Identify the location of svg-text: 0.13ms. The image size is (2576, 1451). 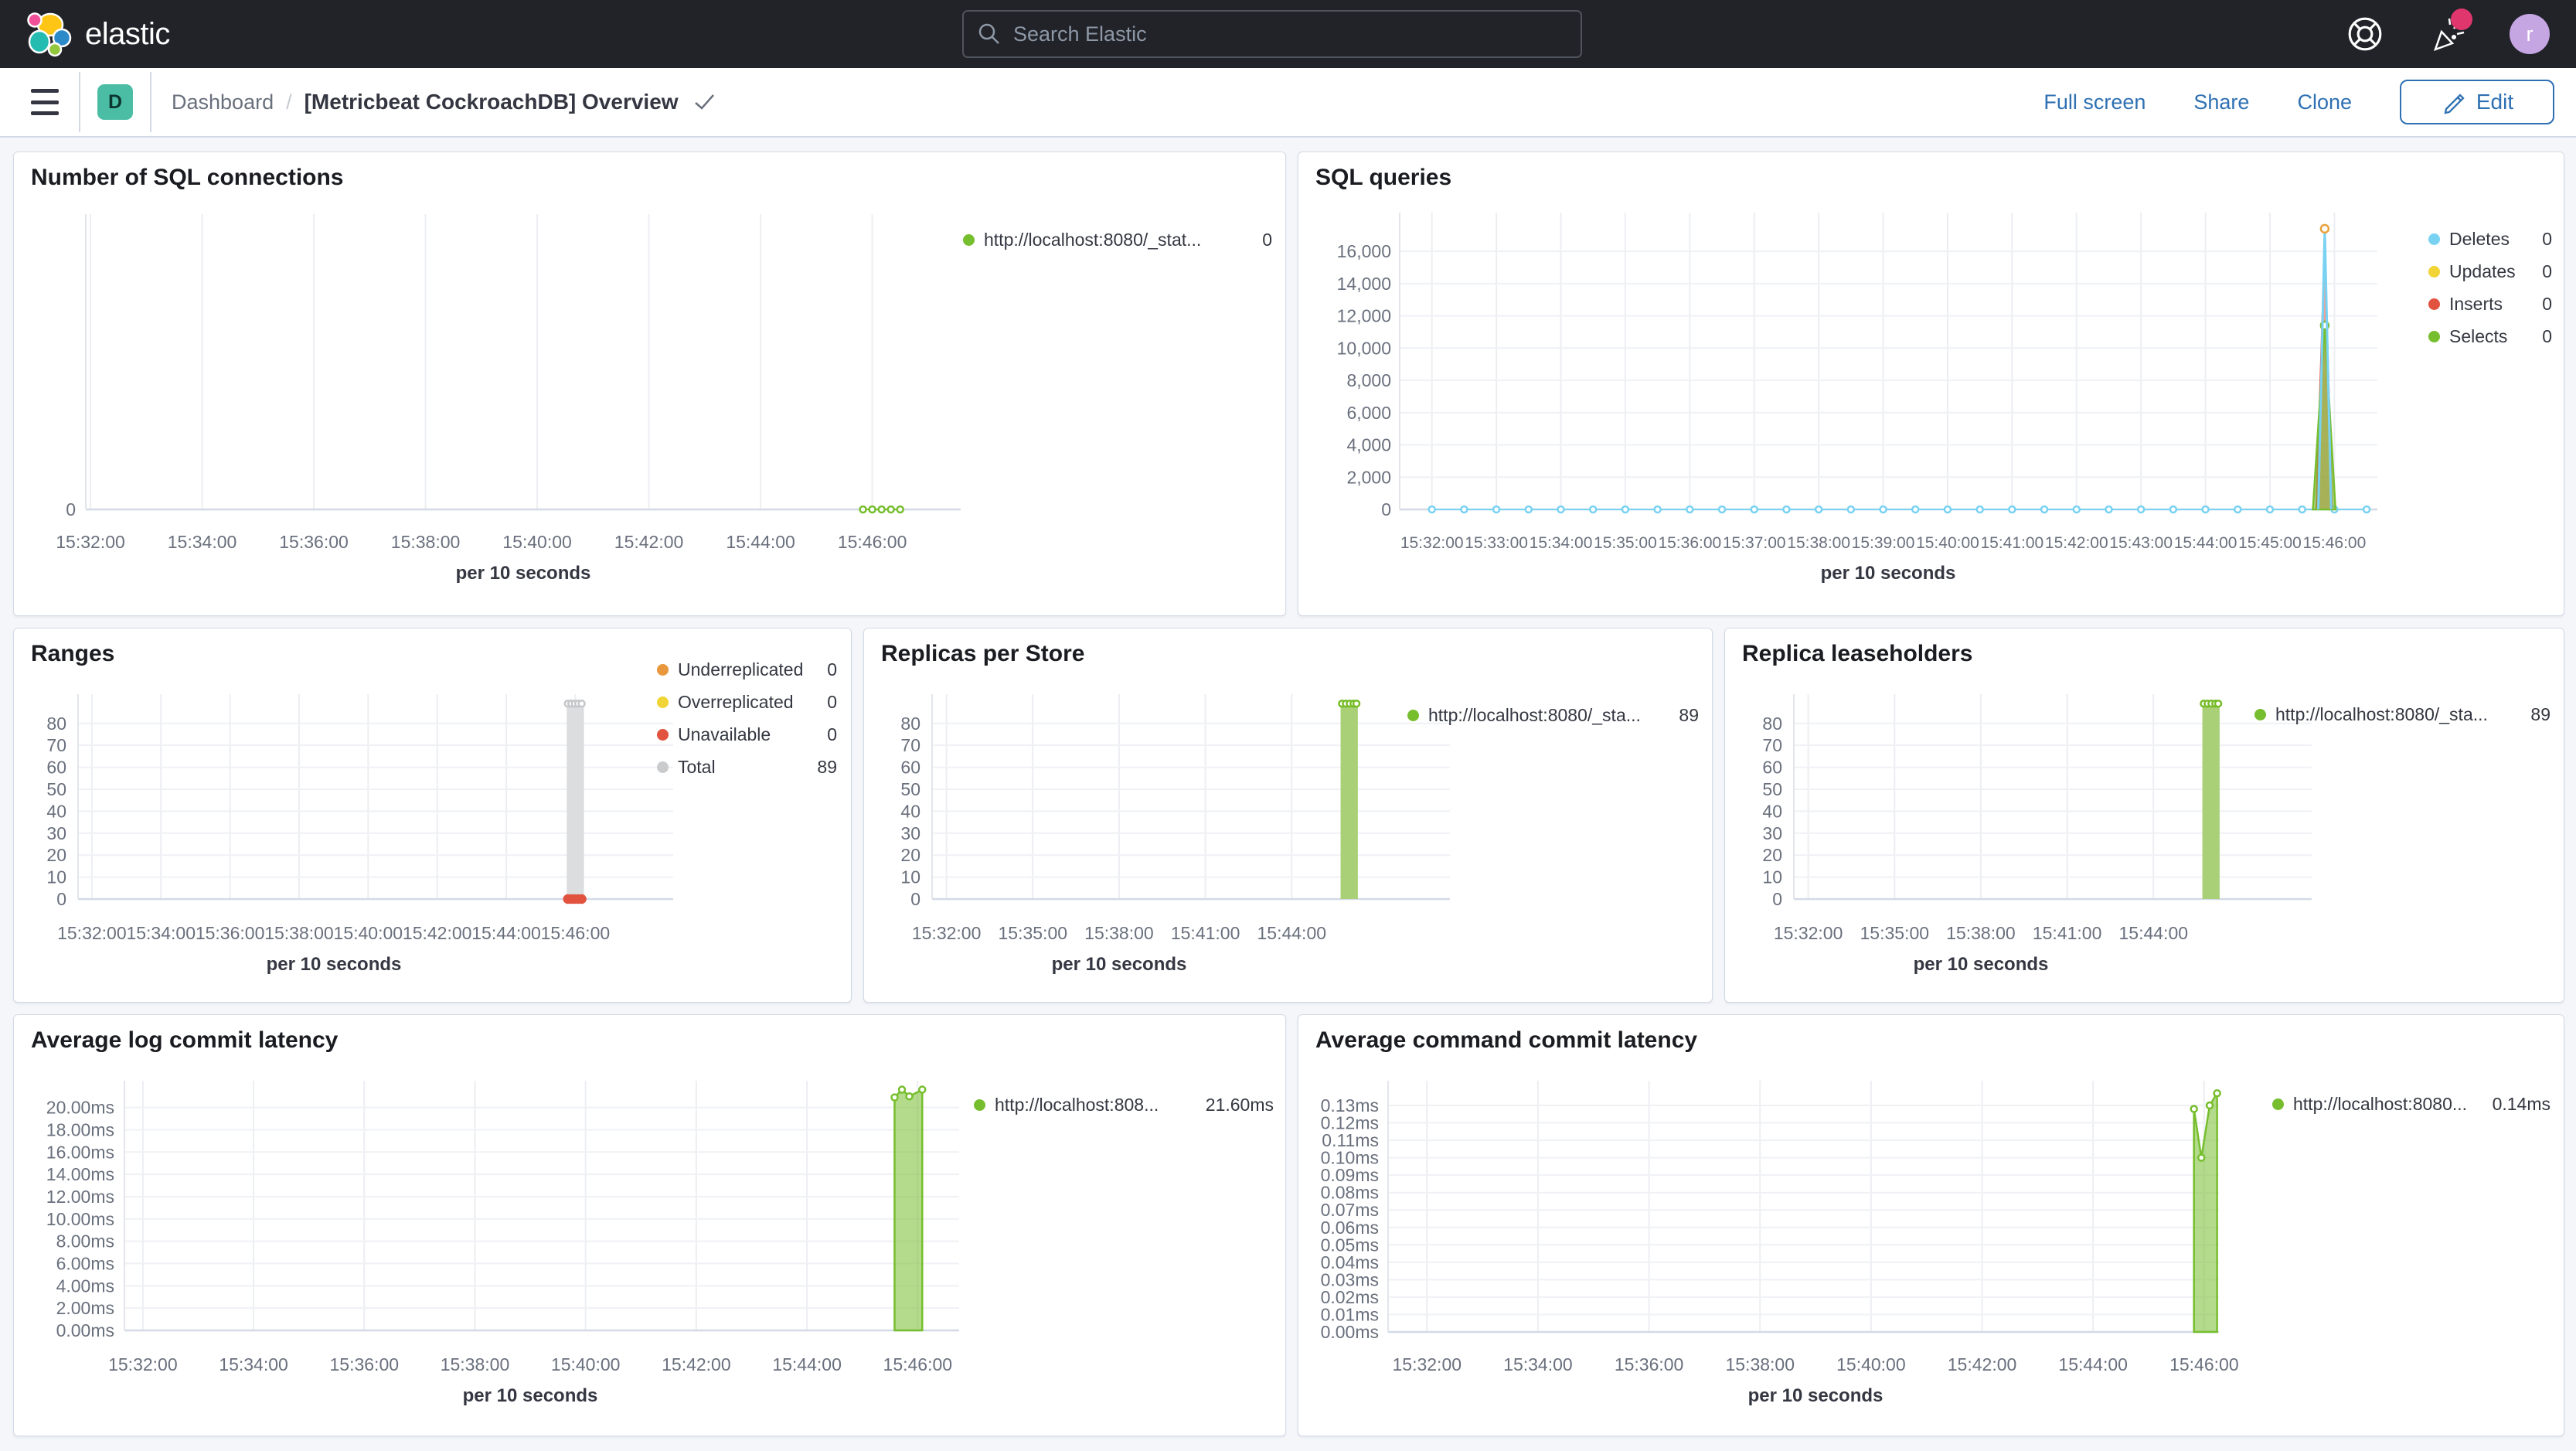
(1350, 1105).